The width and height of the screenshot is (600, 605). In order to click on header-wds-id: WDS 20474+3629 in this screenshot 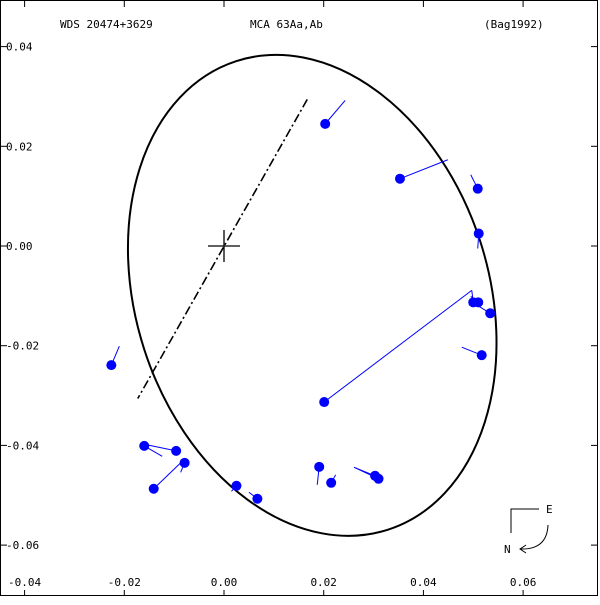, I will do `click(106, 24)`.